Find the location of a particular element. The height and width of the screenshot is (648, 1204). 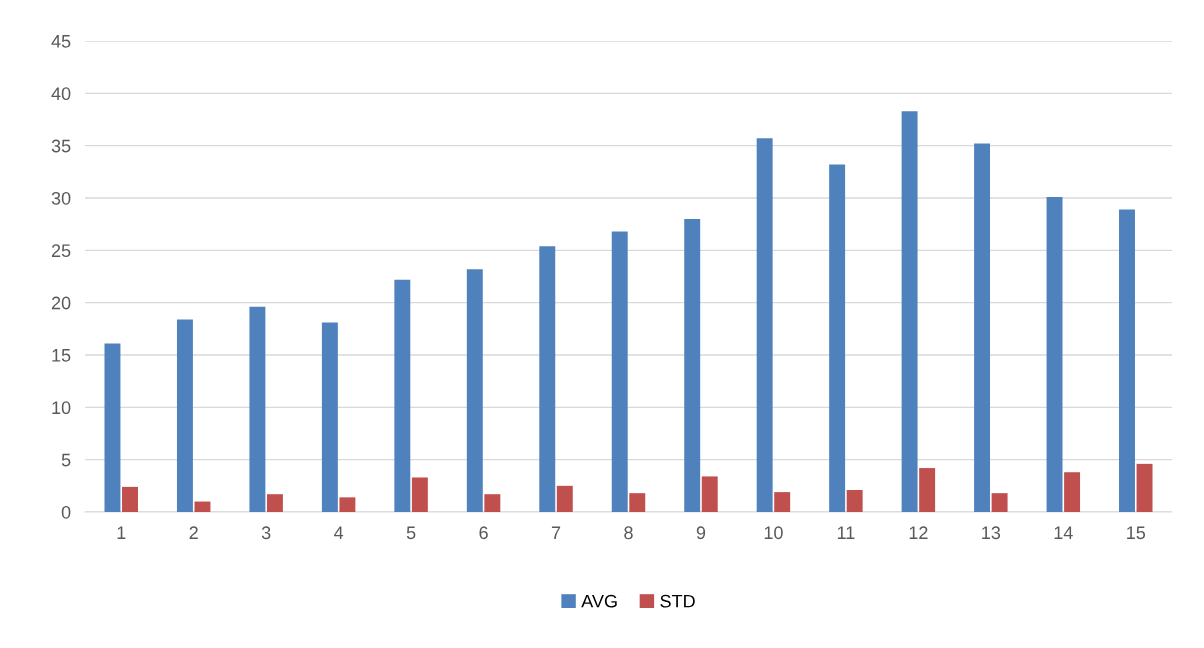

x-tick-label: 5 is located at coordinates (411, 533).